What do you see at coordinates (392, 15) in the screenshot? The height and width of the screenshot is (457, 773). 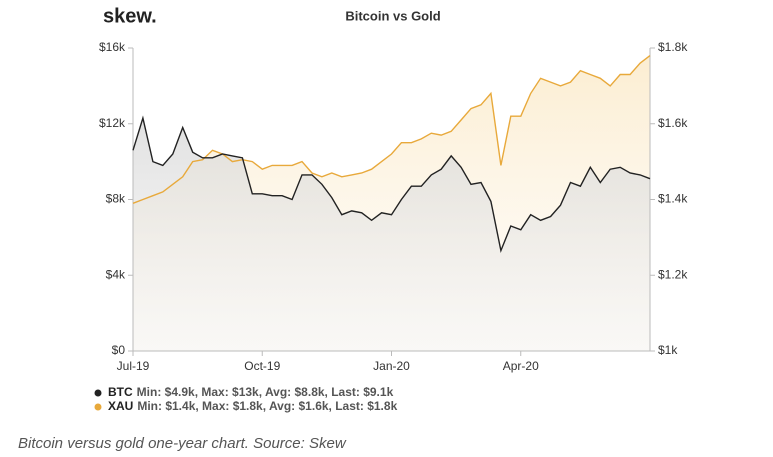 I see `chart-title: Bitcoin vs Gold` at bounding box center [392, 15].